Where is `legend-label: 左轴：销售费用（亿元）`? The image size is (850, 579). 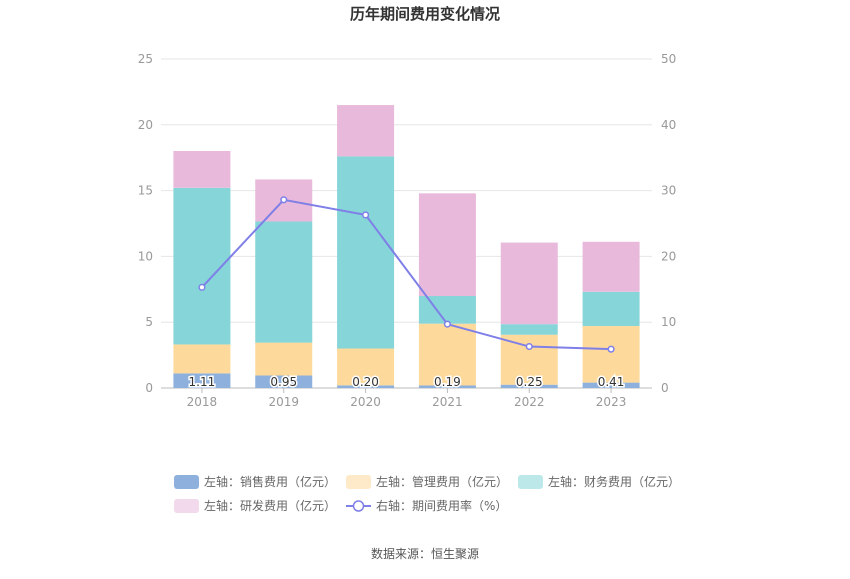
legend-label: 左轴：销售费用（亿元） is located at coordinates (270, 481).